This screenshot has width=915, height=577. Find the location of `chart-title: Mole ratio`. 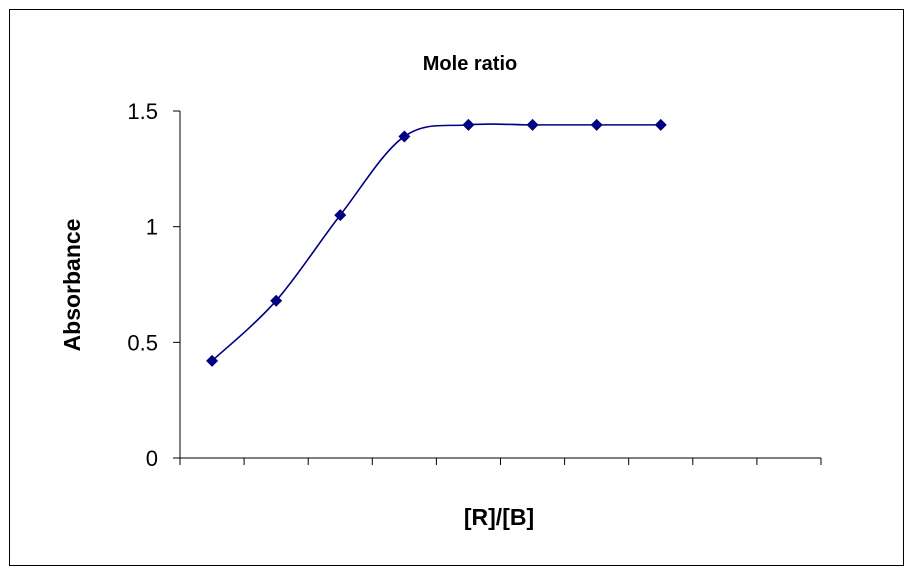

chart-title: Mole ratio is located at coordinates (470, 64).